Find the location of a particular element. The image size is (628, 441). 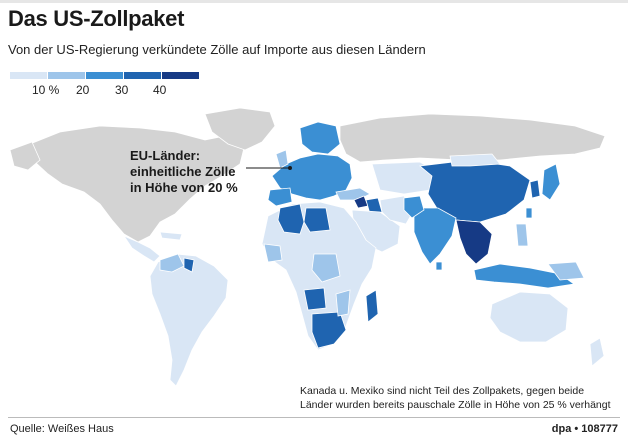

region-north-america is located at coordinates (137, 184).